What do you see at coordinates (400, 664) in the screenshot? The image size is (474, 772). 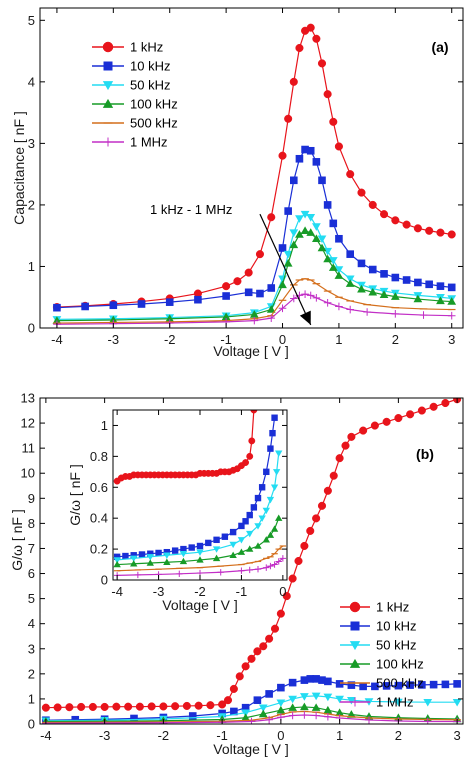 I see `panel-b-legend-label: 100 kHz` at bounding box center [400, 664].